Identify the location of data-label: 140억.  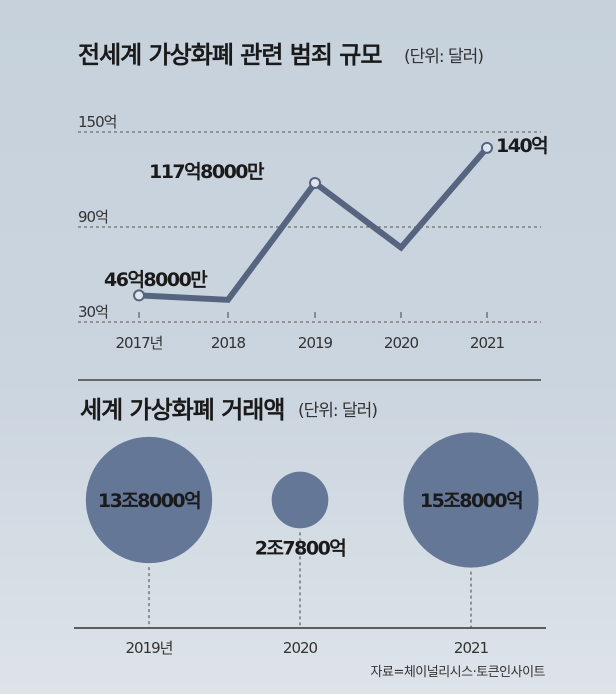
(521, 146).